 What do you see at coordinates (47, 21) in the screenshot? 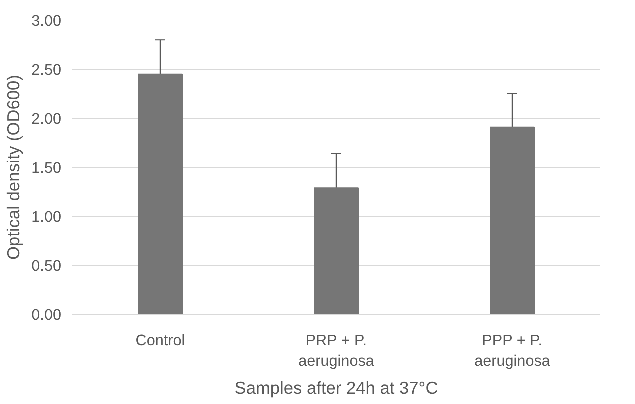
I see `y-tick-label: 3.00` at bounding box center [47, 21].